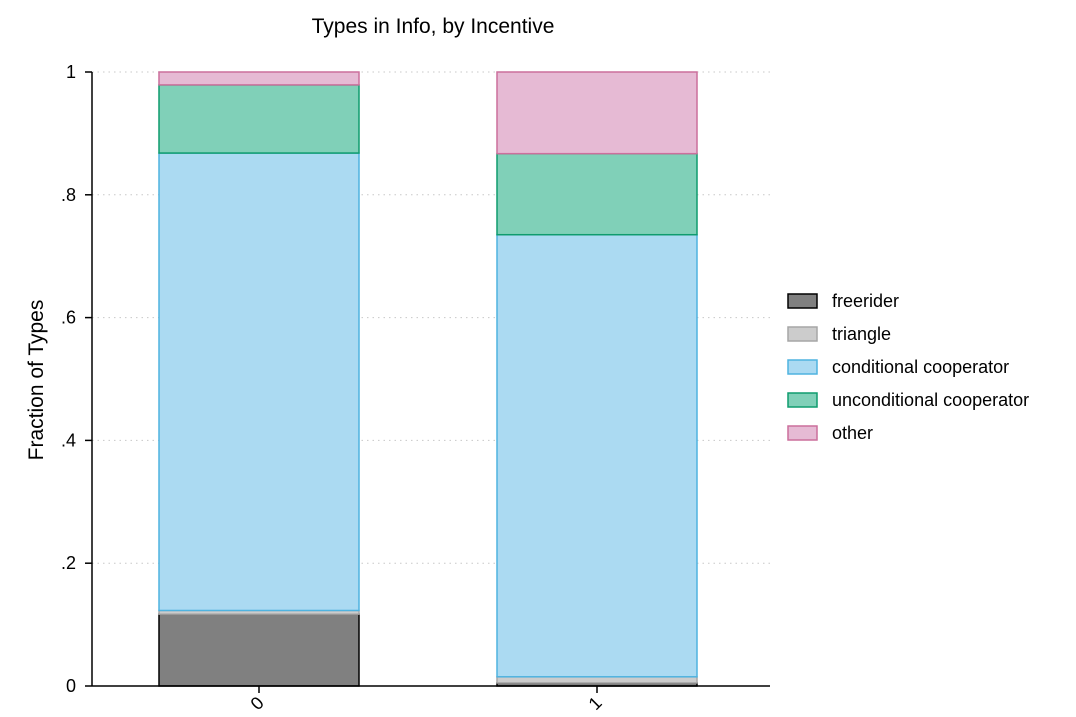 The image size is (1076, 717). What do you see at coordinates (36, 380) in the screenshot?
I see `y-axis-label: Fraction of Types` at bounding box center [36, 380].